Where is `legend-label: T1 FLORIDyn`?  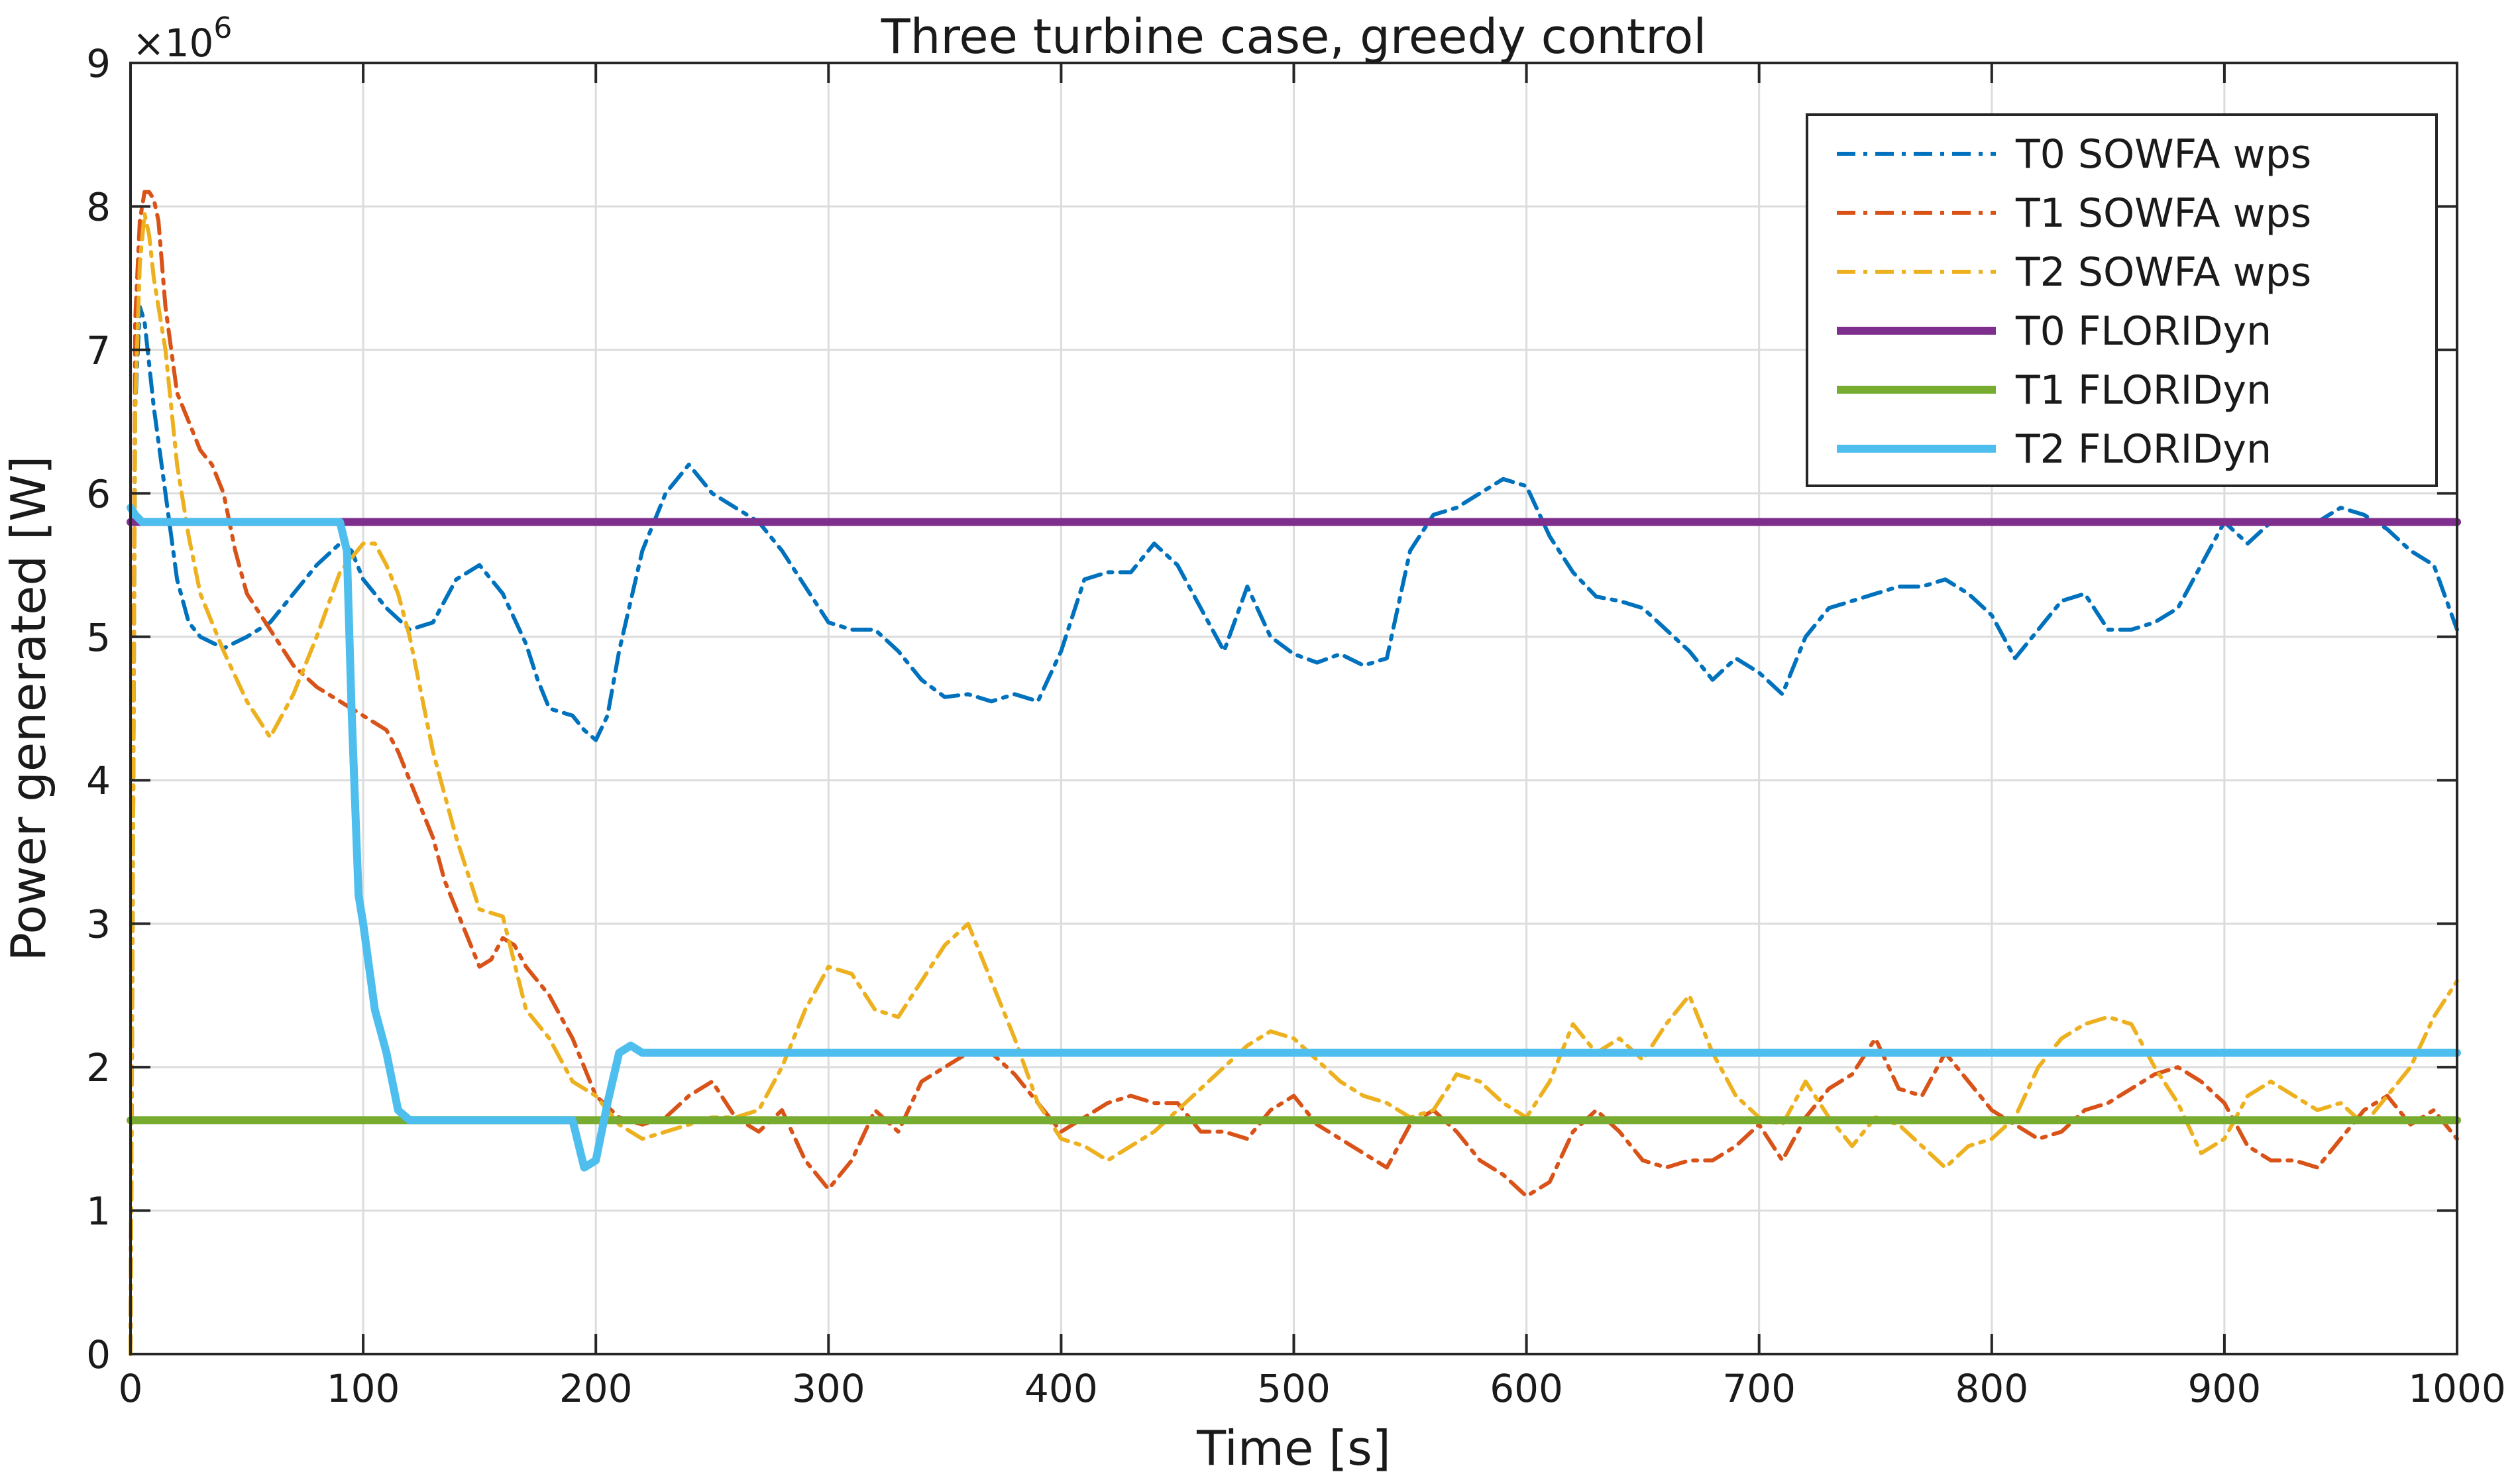 legend-label: T1 FLORIDyn is located at coordinates (2143, 390).